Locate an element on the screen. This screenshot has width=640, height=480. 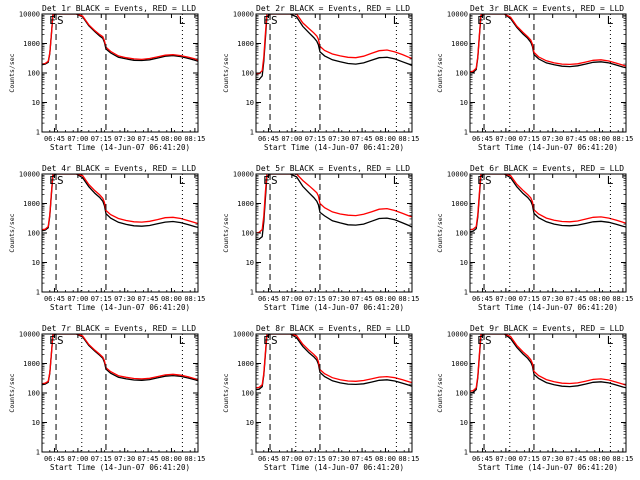
chart-title: Det 7r BLACK = Events, RED = LLD is located at coordinates (119, 328).